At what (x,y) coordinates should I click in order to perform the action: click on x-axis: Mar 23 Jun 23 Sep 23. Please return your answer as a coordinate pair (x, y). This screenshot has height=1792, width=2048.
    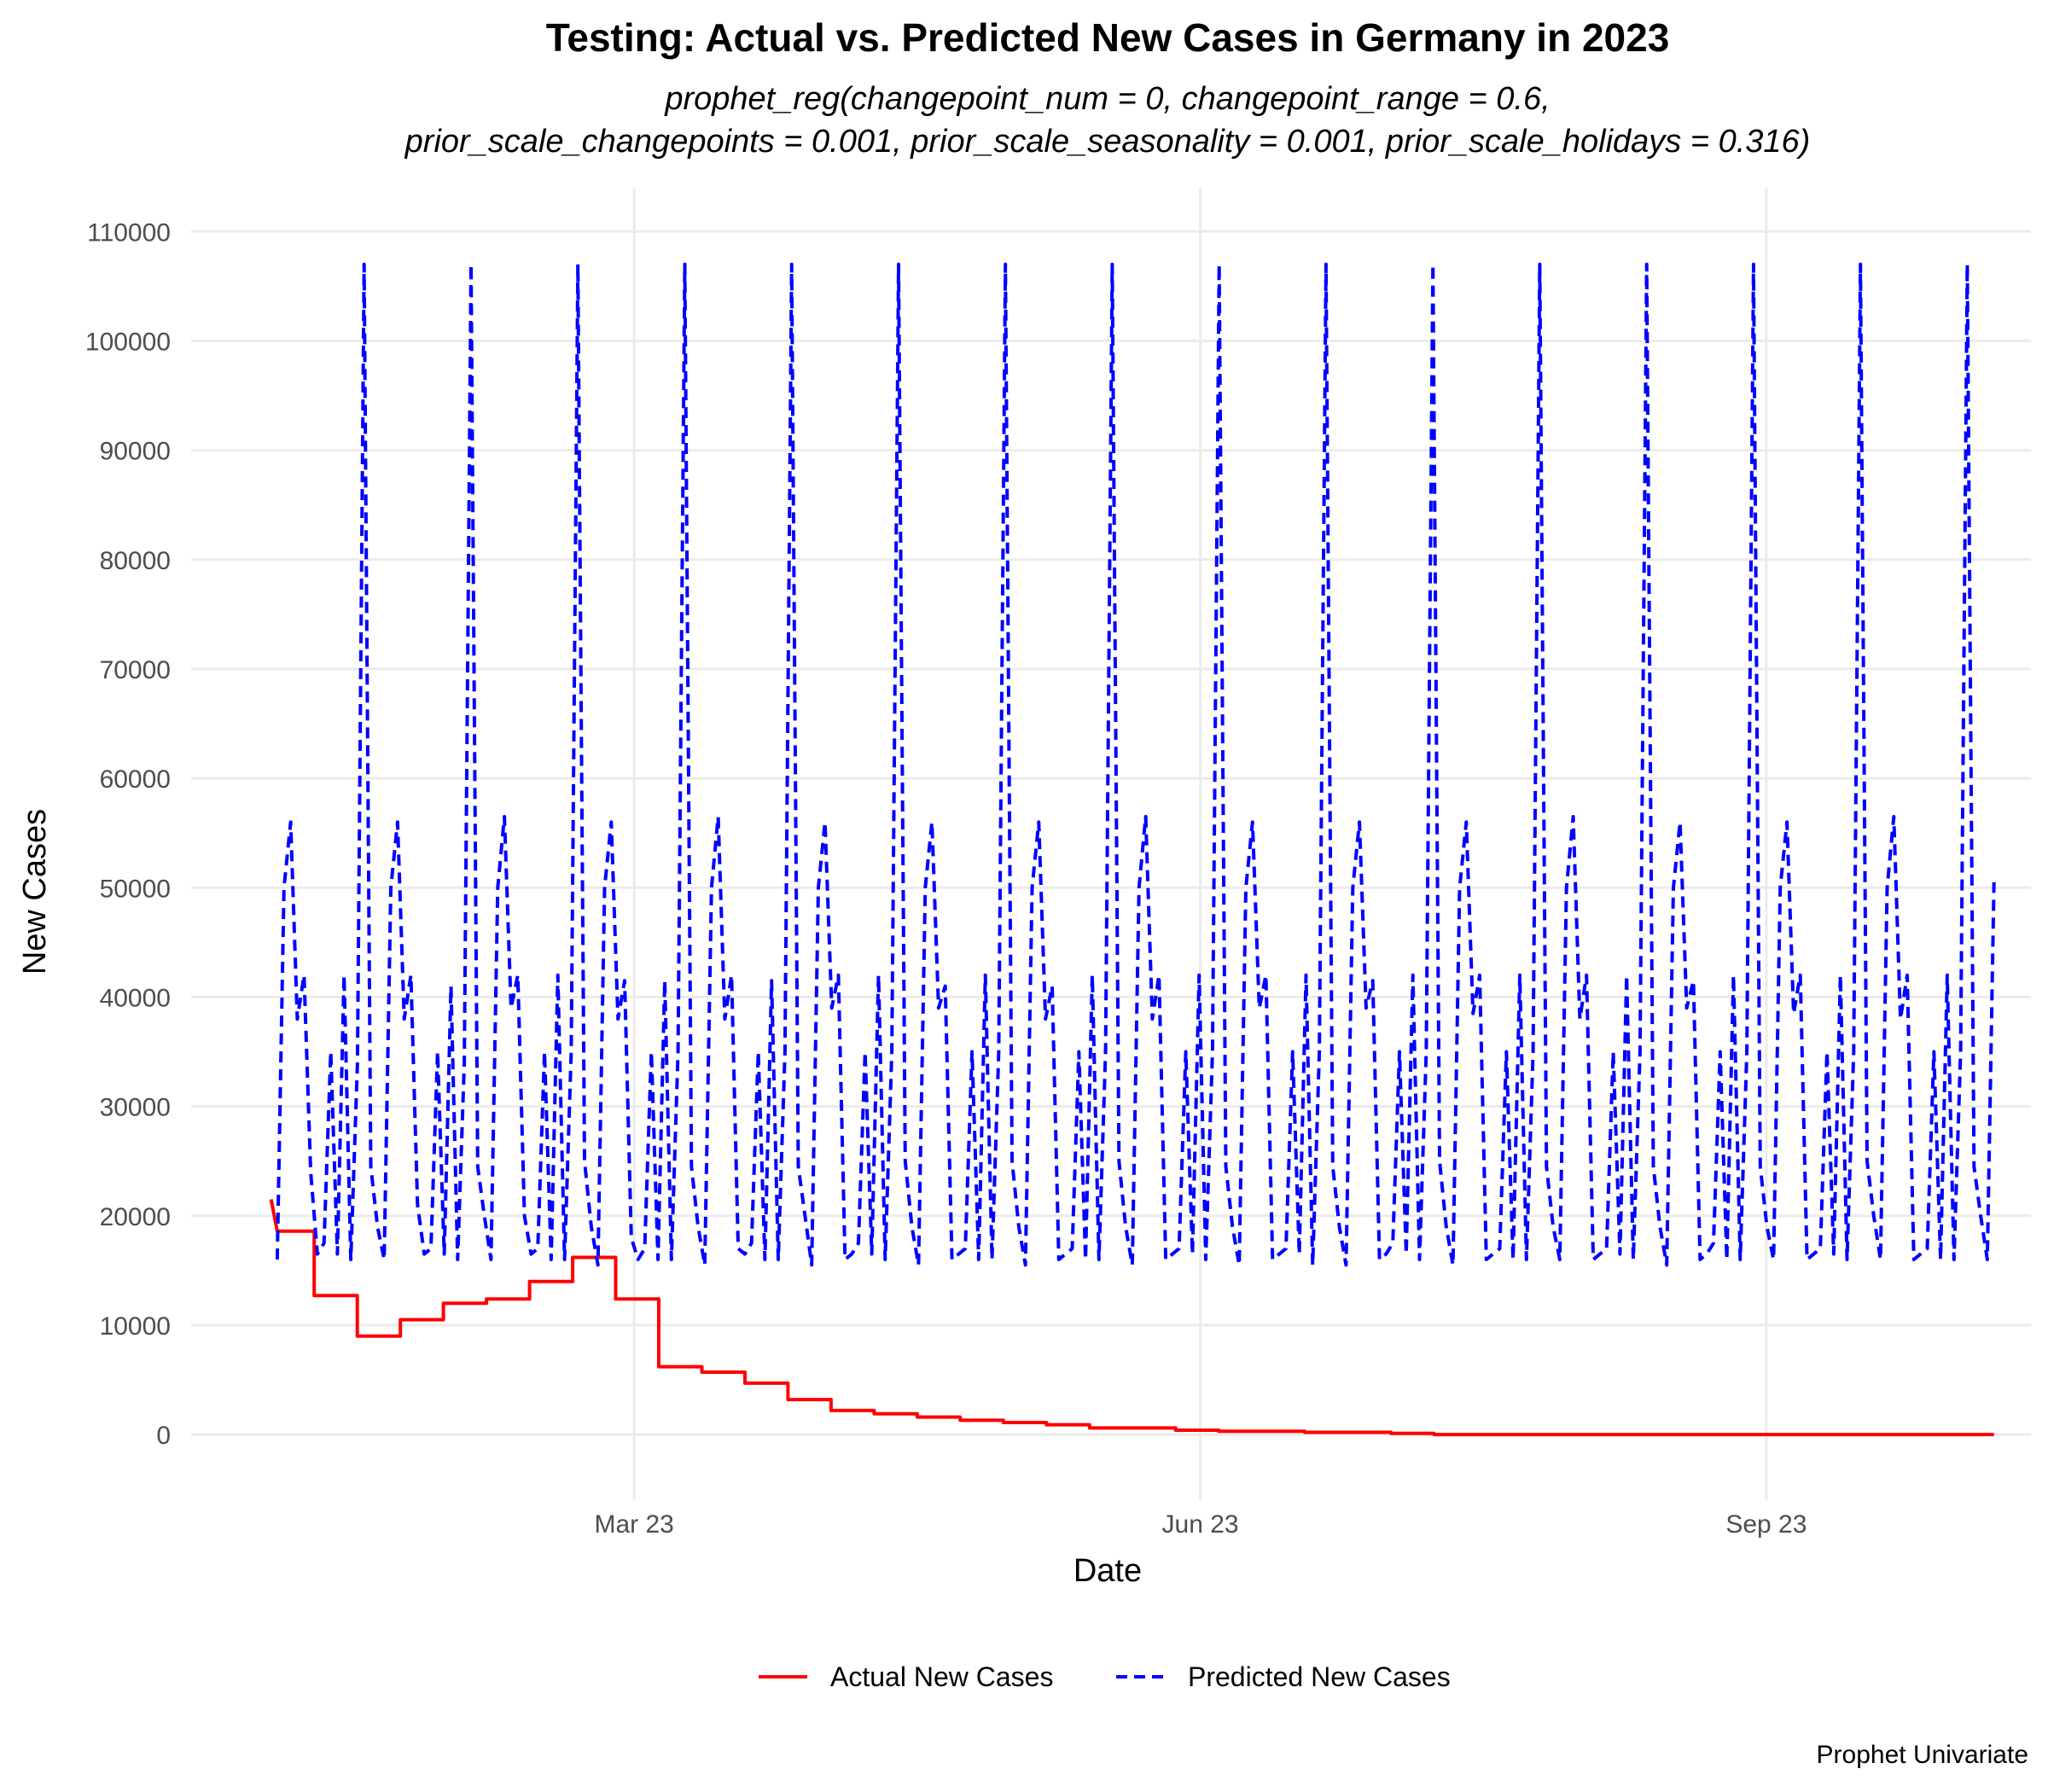
    Looking at the image, I should click on (1201, 1524).